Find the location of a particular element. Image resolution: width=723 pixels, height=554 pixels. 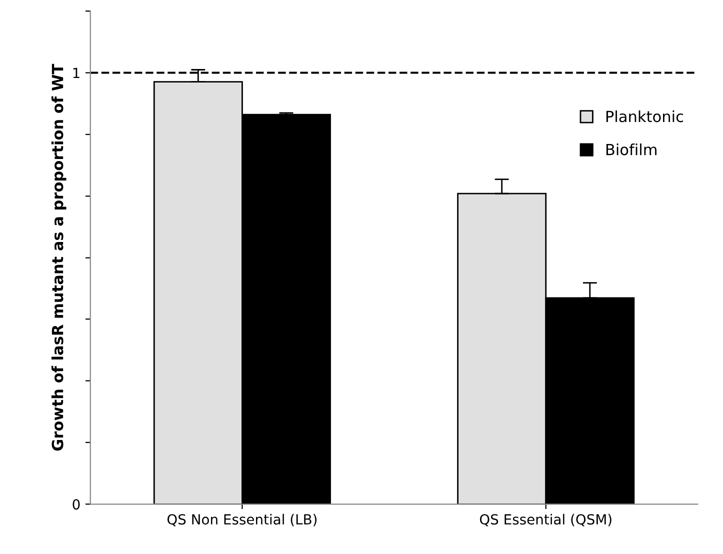

y-axis-title: Growth of lasR mutant as a proportion of WT is located at coordinates (58, 257).